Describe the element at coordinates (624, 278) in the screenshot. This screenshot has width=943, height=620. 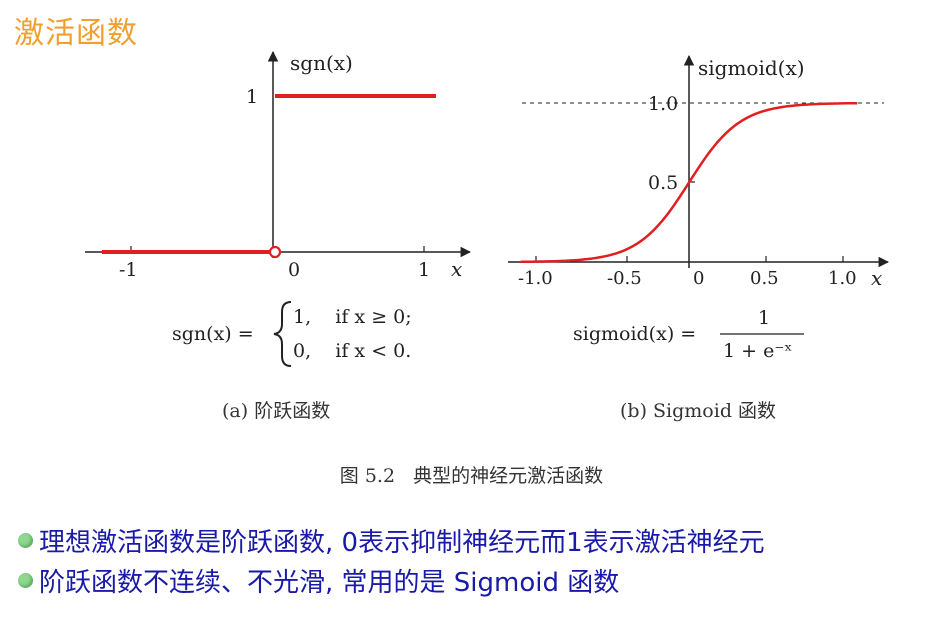
I see `sigmoid-x-tick-label: -0.5` at that location.